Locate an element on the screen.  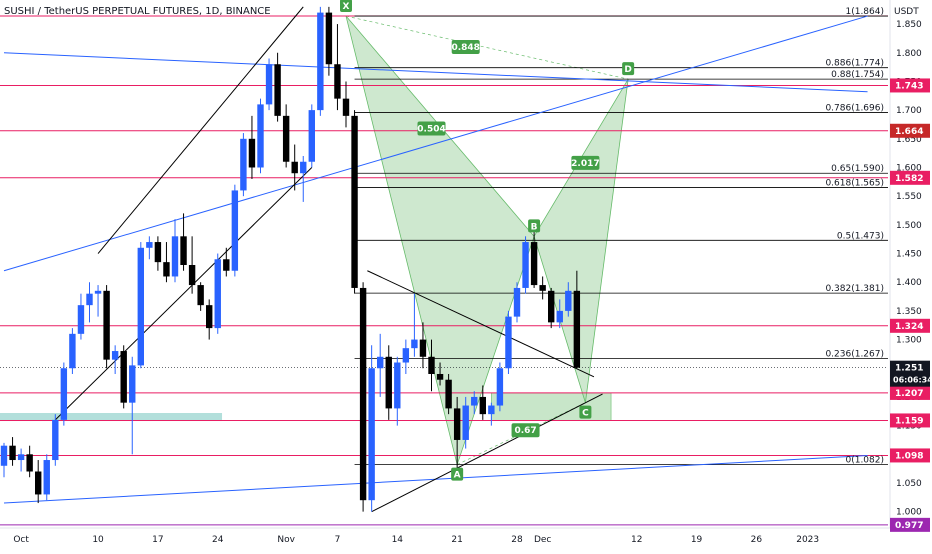
harmonic-xd-line is located at coordinates (487, 47).